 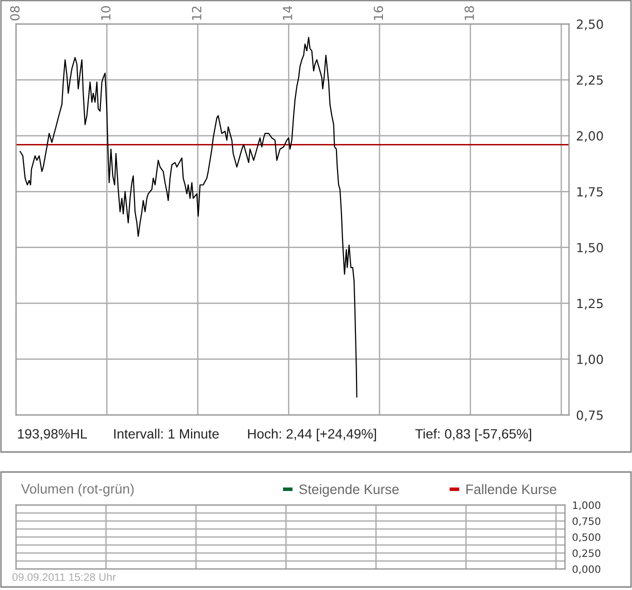 What do you see at coordinates (166, 433) in the screenshot?
I see `text: Intervall: 1 Minute` at bounding box center [166, 433].